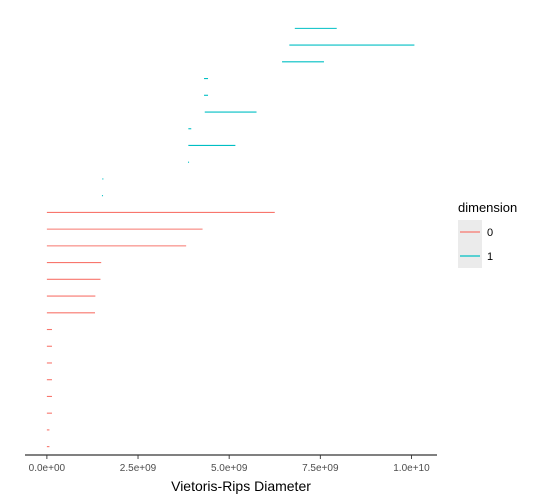 The width and height of the screenshot is (540, 500). Describe the element at coordinates (241, 486) in the screenshot. I see `x-axis-title: Vietoris-Rips Diameter` at that location.